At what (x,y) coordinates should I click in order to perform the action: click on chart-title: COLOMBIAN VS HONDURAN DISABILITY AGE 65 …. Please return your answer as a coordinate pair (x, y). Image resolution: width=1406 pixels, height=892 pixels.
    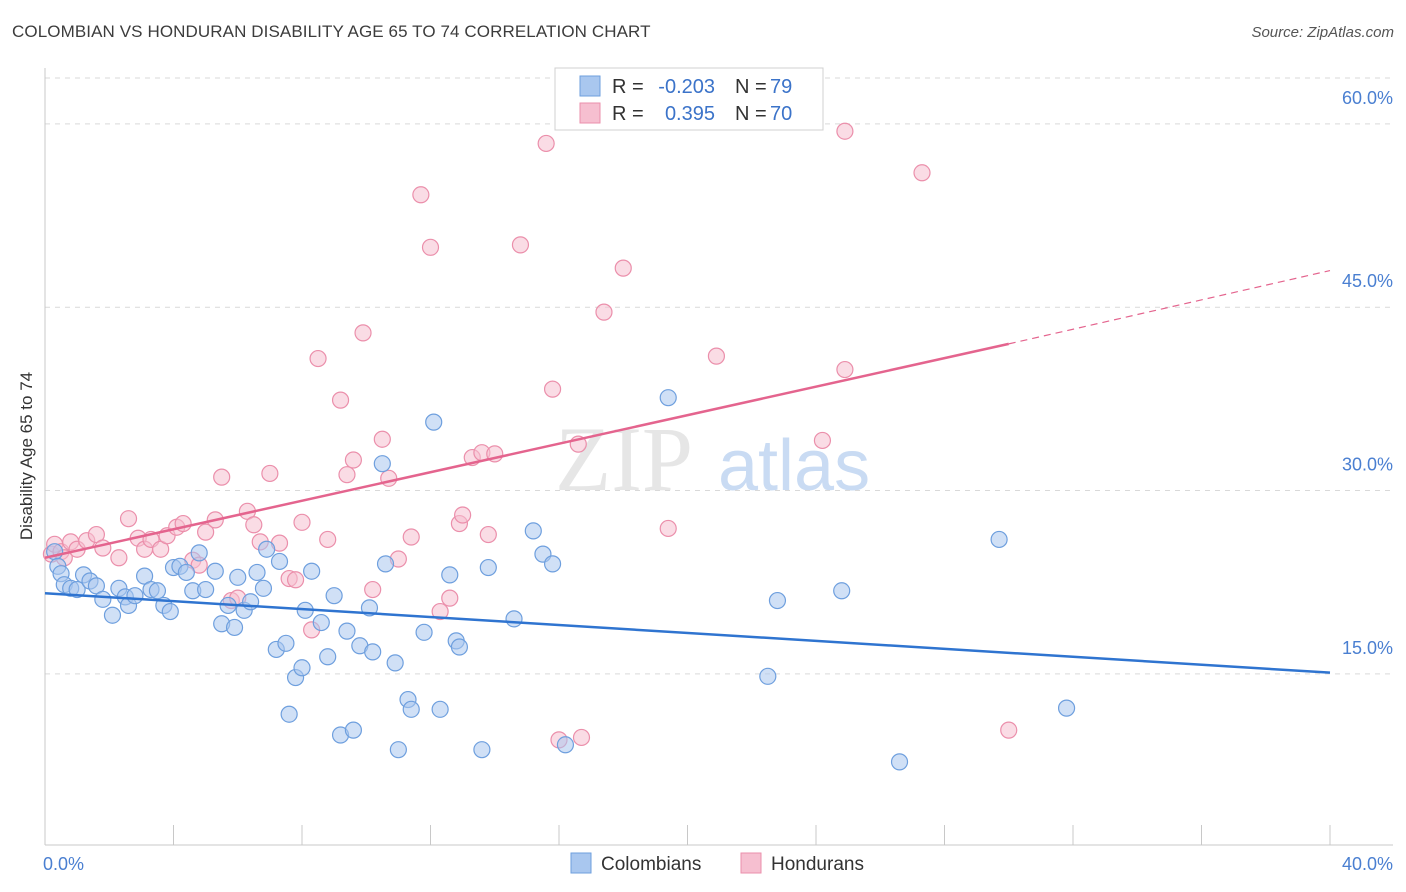
    Looking at the image, I should click on (331, 31).